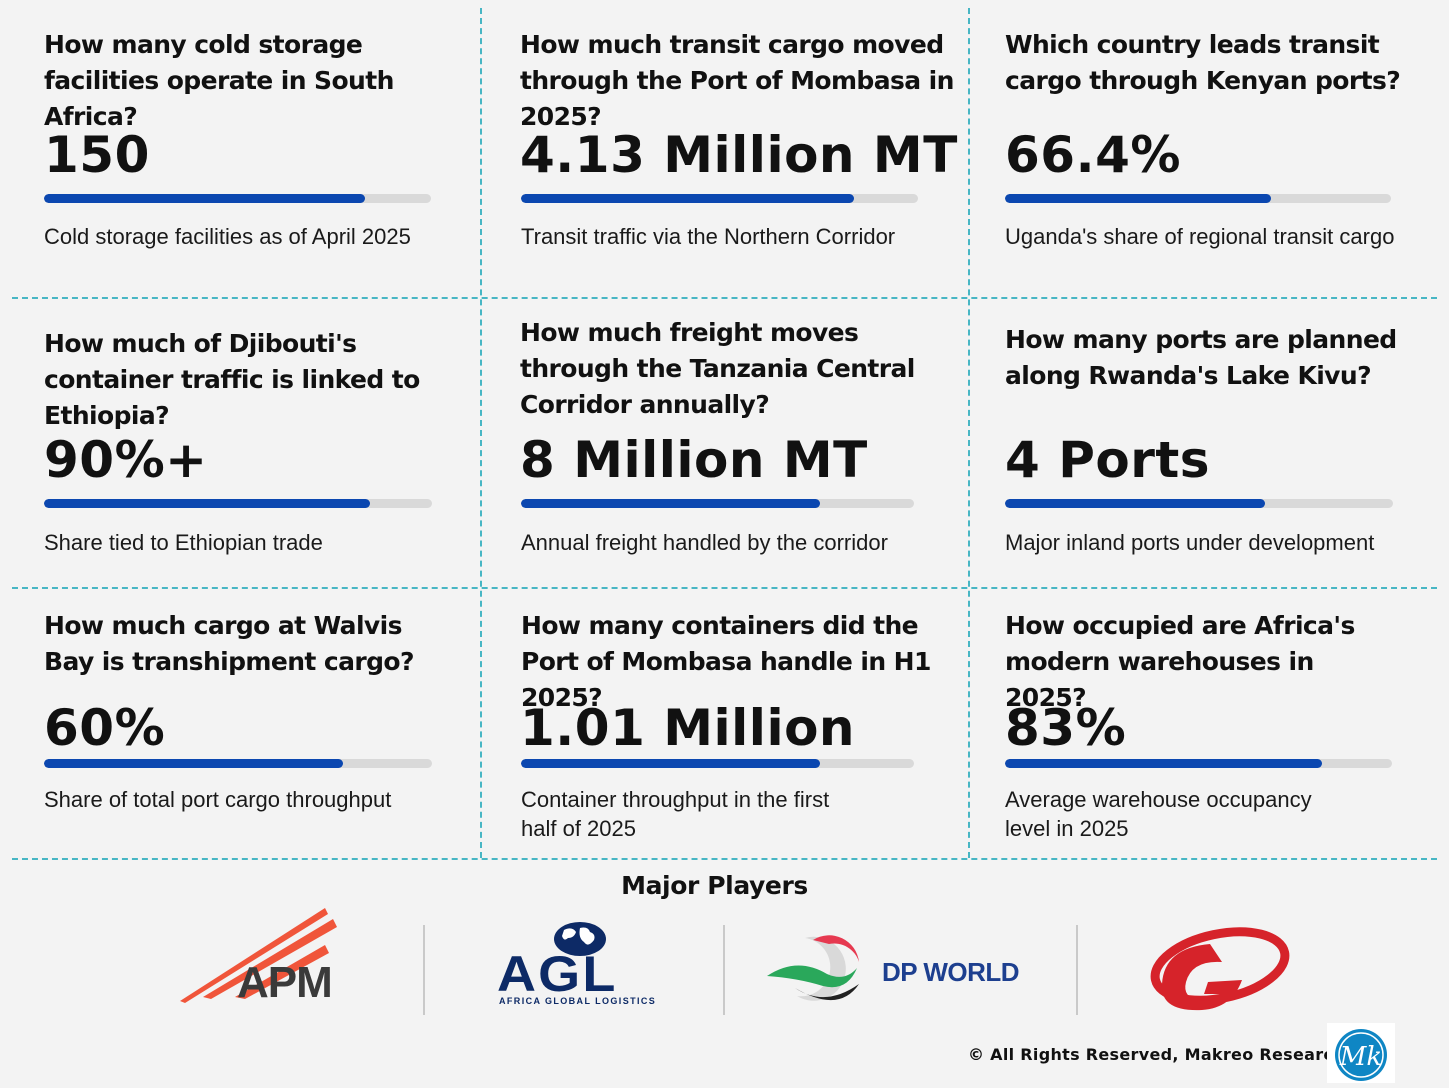 The height and width of the screenshot is (1088, 1449). I want to click on card-value: 90%+, so click(126, 460).